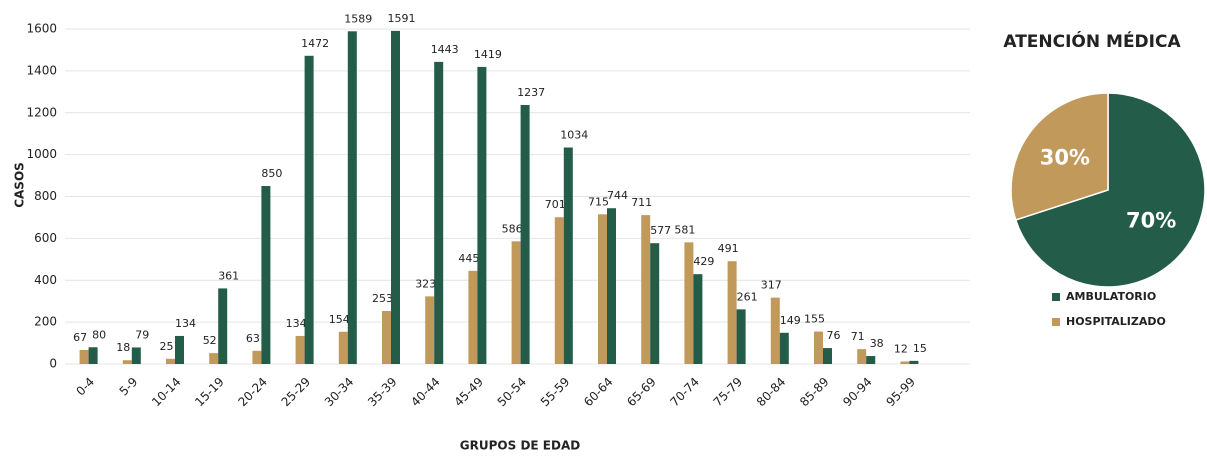 This screenshot has height=457, width=1207. What do you see at coordinates (684, 229) in the screenshot?
I see `data-label: 581` at bounding box center [684, 229].